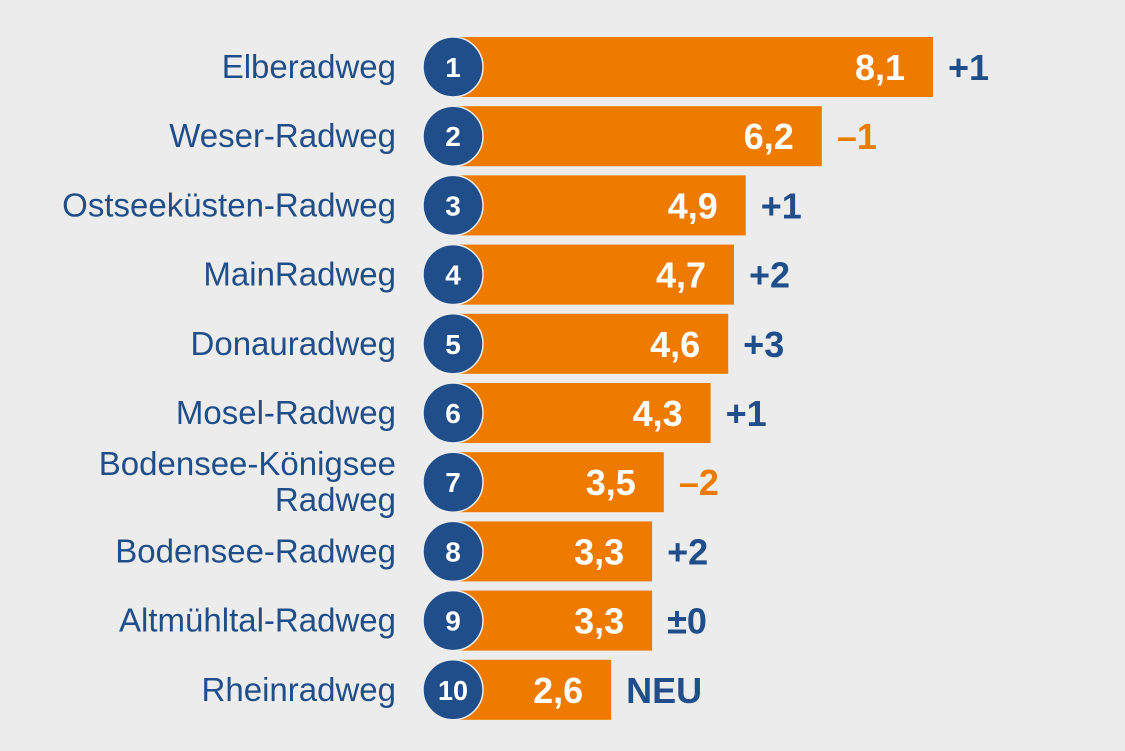  Describe the element at coordinates (255, 550) in the screenshot. I see `category-label: Bodensee-Radweg` at that location.